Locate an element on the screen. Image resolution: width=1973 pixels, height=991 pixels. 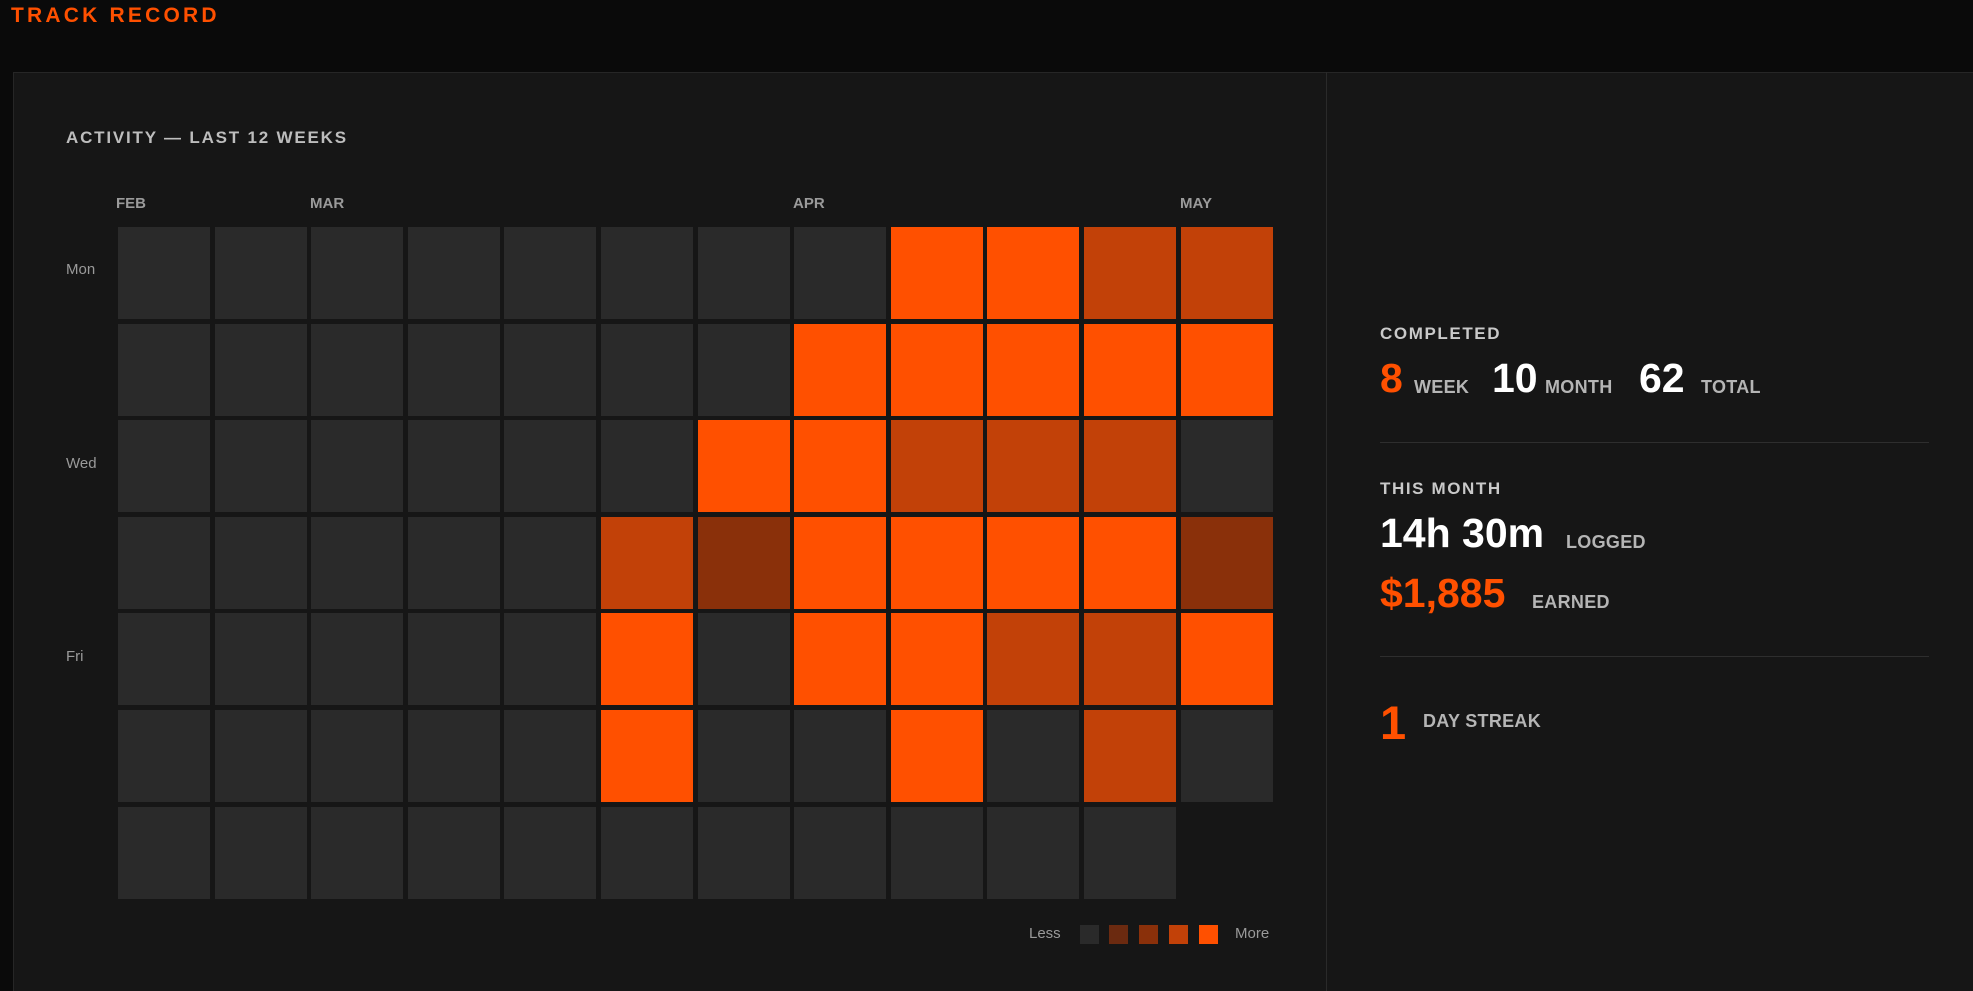
earned-label: EARNED is located at coordinates (1571, 602).